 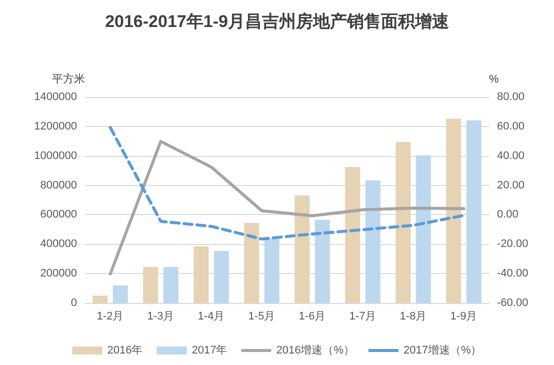 What do you see at coordinates (210, 350) in the screenshot?
I see `legend-label: 2017年` at bounding box center [210, 350].